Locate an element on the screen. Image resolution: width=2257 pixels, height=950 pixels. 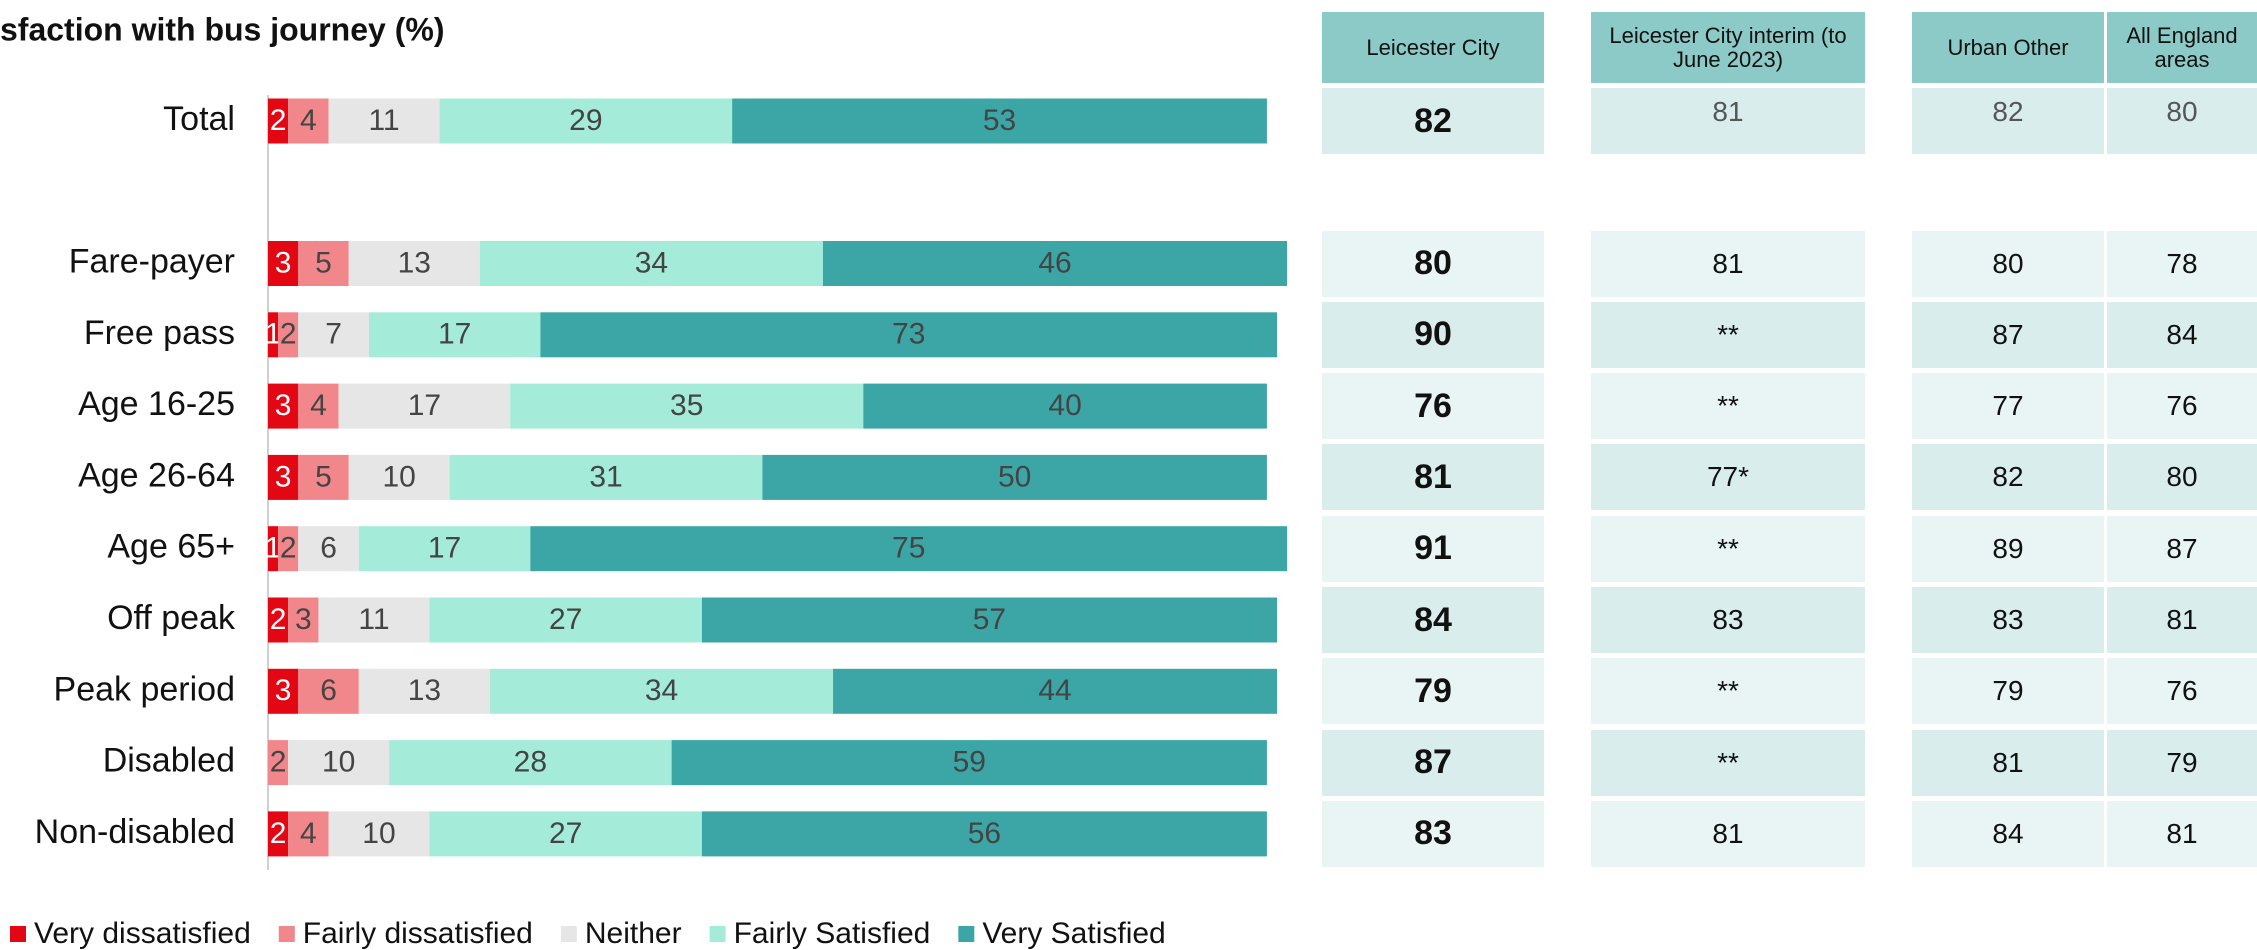
table-header: Leicester City interim (to June 2023) is located at coordinates (1728, 47).